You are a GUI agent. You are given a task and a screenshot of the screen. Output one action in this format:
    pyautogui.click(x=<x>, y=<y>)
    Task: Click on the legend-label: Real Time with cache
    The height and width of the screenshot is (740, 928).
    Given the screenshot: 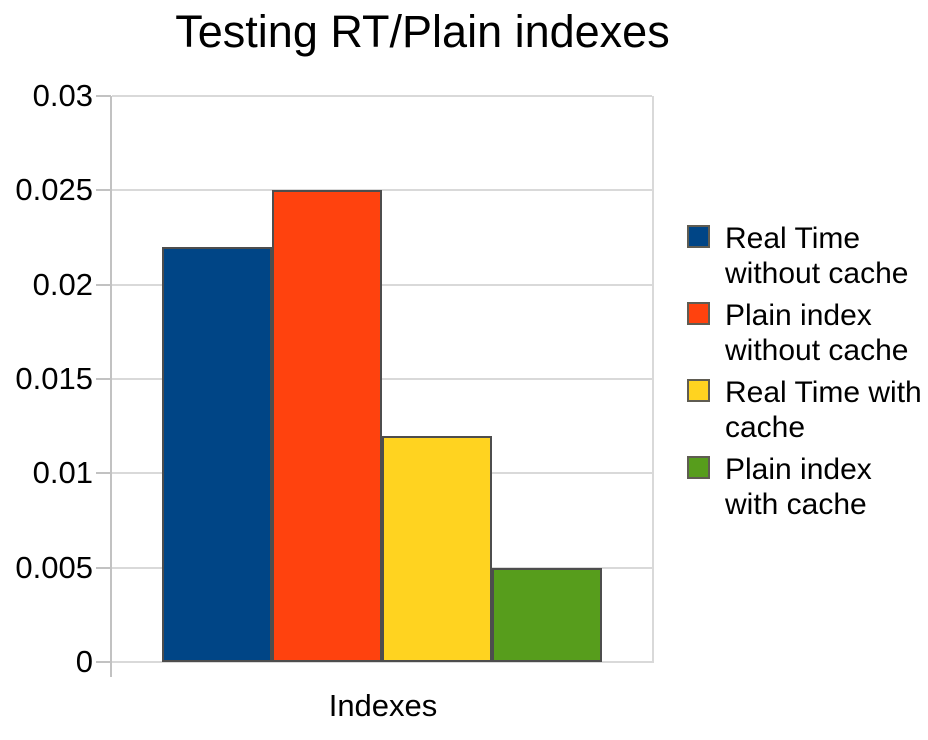 What is the action you would take?
    pyautogui.click(x=823, y=410)
    